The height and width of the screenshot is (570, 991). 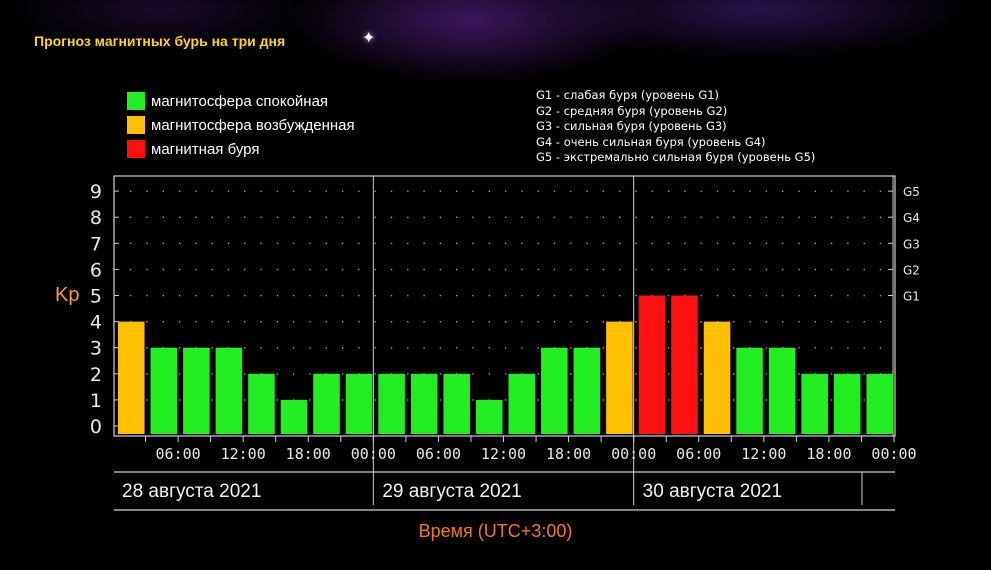 What do you see at coordinates (698, 454) in the screenshot?
I see `time-tick-label: 06:00` at bounding box center [698, 454].